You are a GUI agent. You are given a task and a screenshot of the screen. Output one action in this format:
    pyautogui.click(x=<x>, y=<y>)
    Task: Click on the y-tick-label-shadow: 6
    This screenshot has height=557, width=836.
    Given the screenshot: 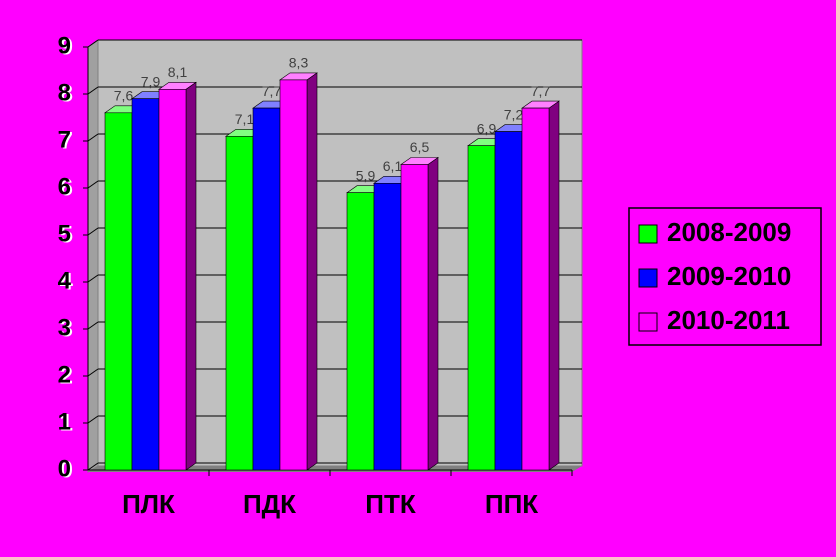 What is the action you would take?
    pyautogui.click(x=66, y=187)
    